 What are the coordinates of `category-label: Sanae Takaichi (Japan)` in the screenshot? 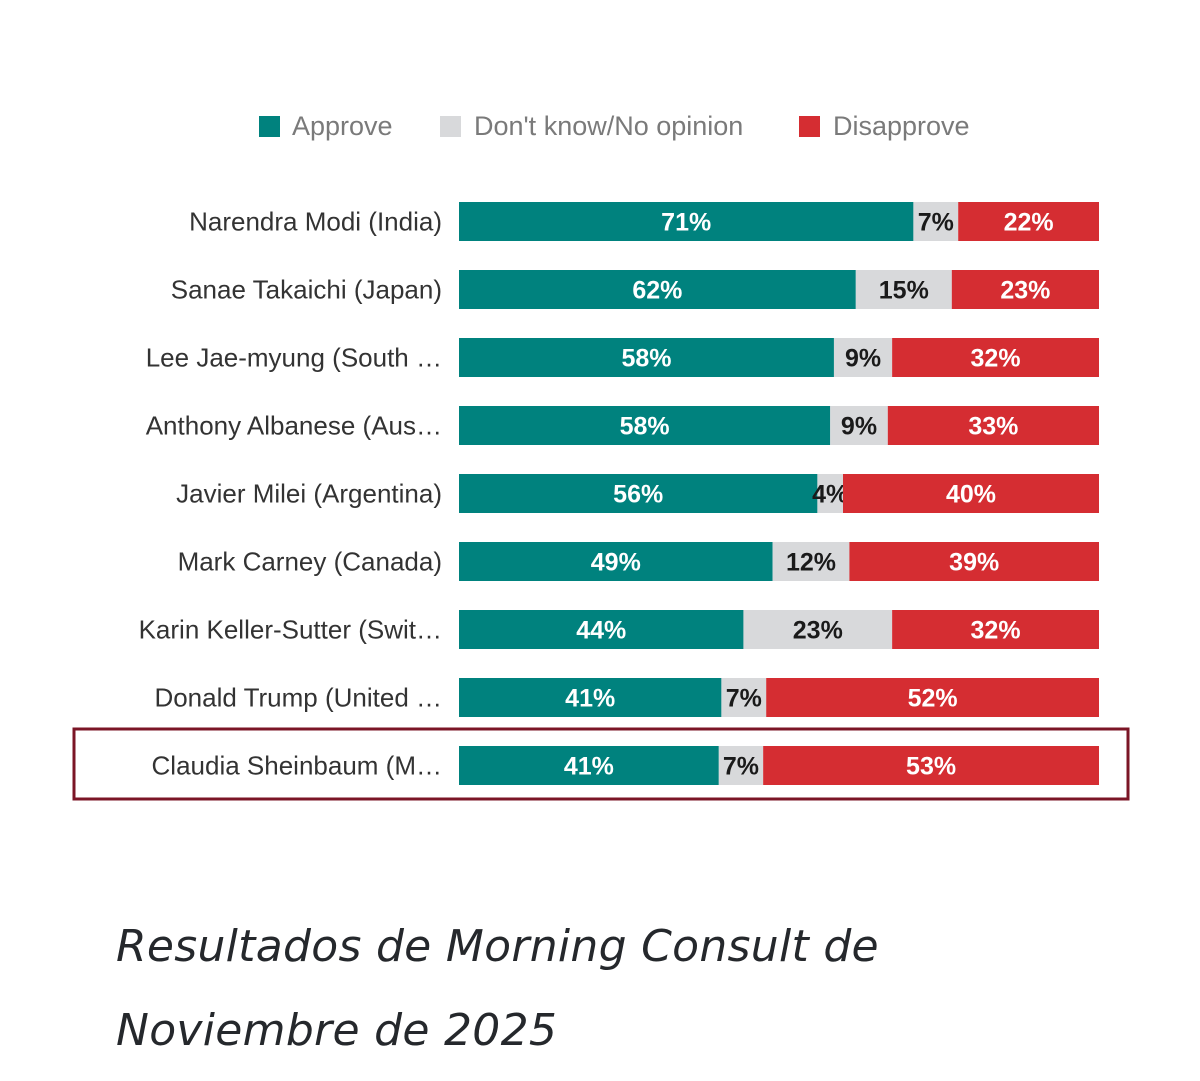 It's located at (306, 290).